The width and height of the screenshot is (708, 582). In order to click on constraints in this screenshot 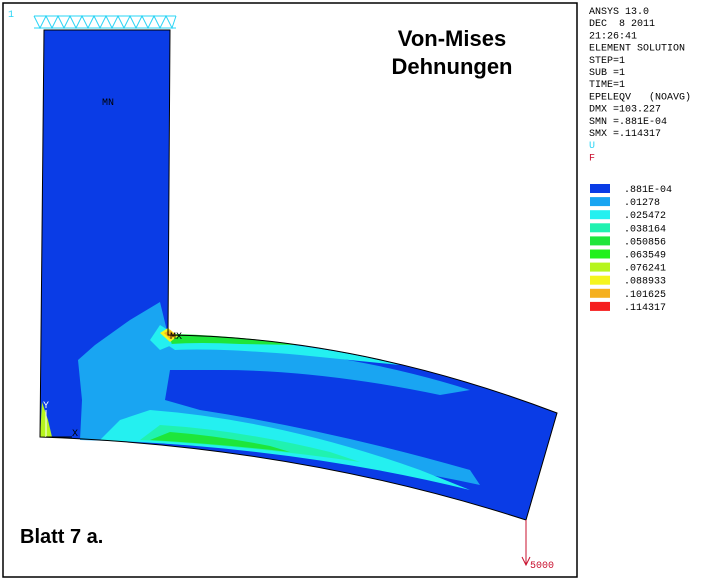, I will do `click(105, 22)`.